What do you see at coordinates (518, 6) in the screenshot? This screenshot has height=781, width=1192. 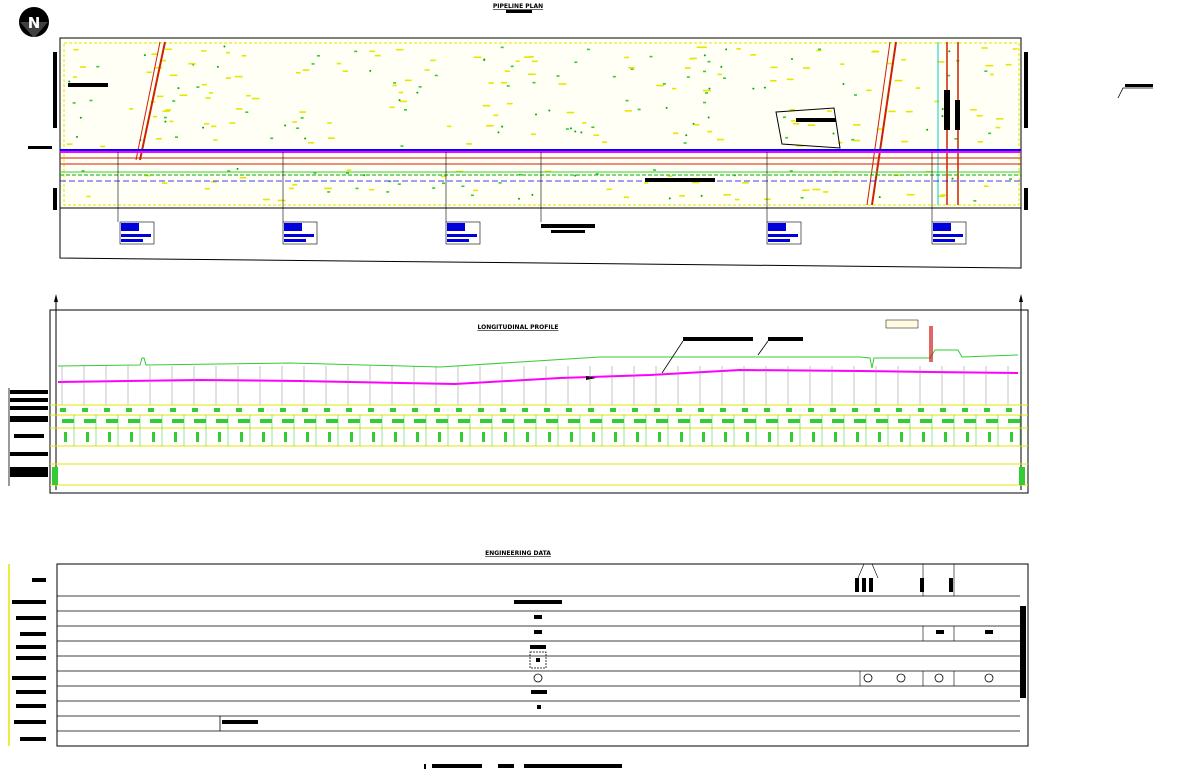 I see `plan-title: PIPELINE PLAN` at bounding box center [518, 6].